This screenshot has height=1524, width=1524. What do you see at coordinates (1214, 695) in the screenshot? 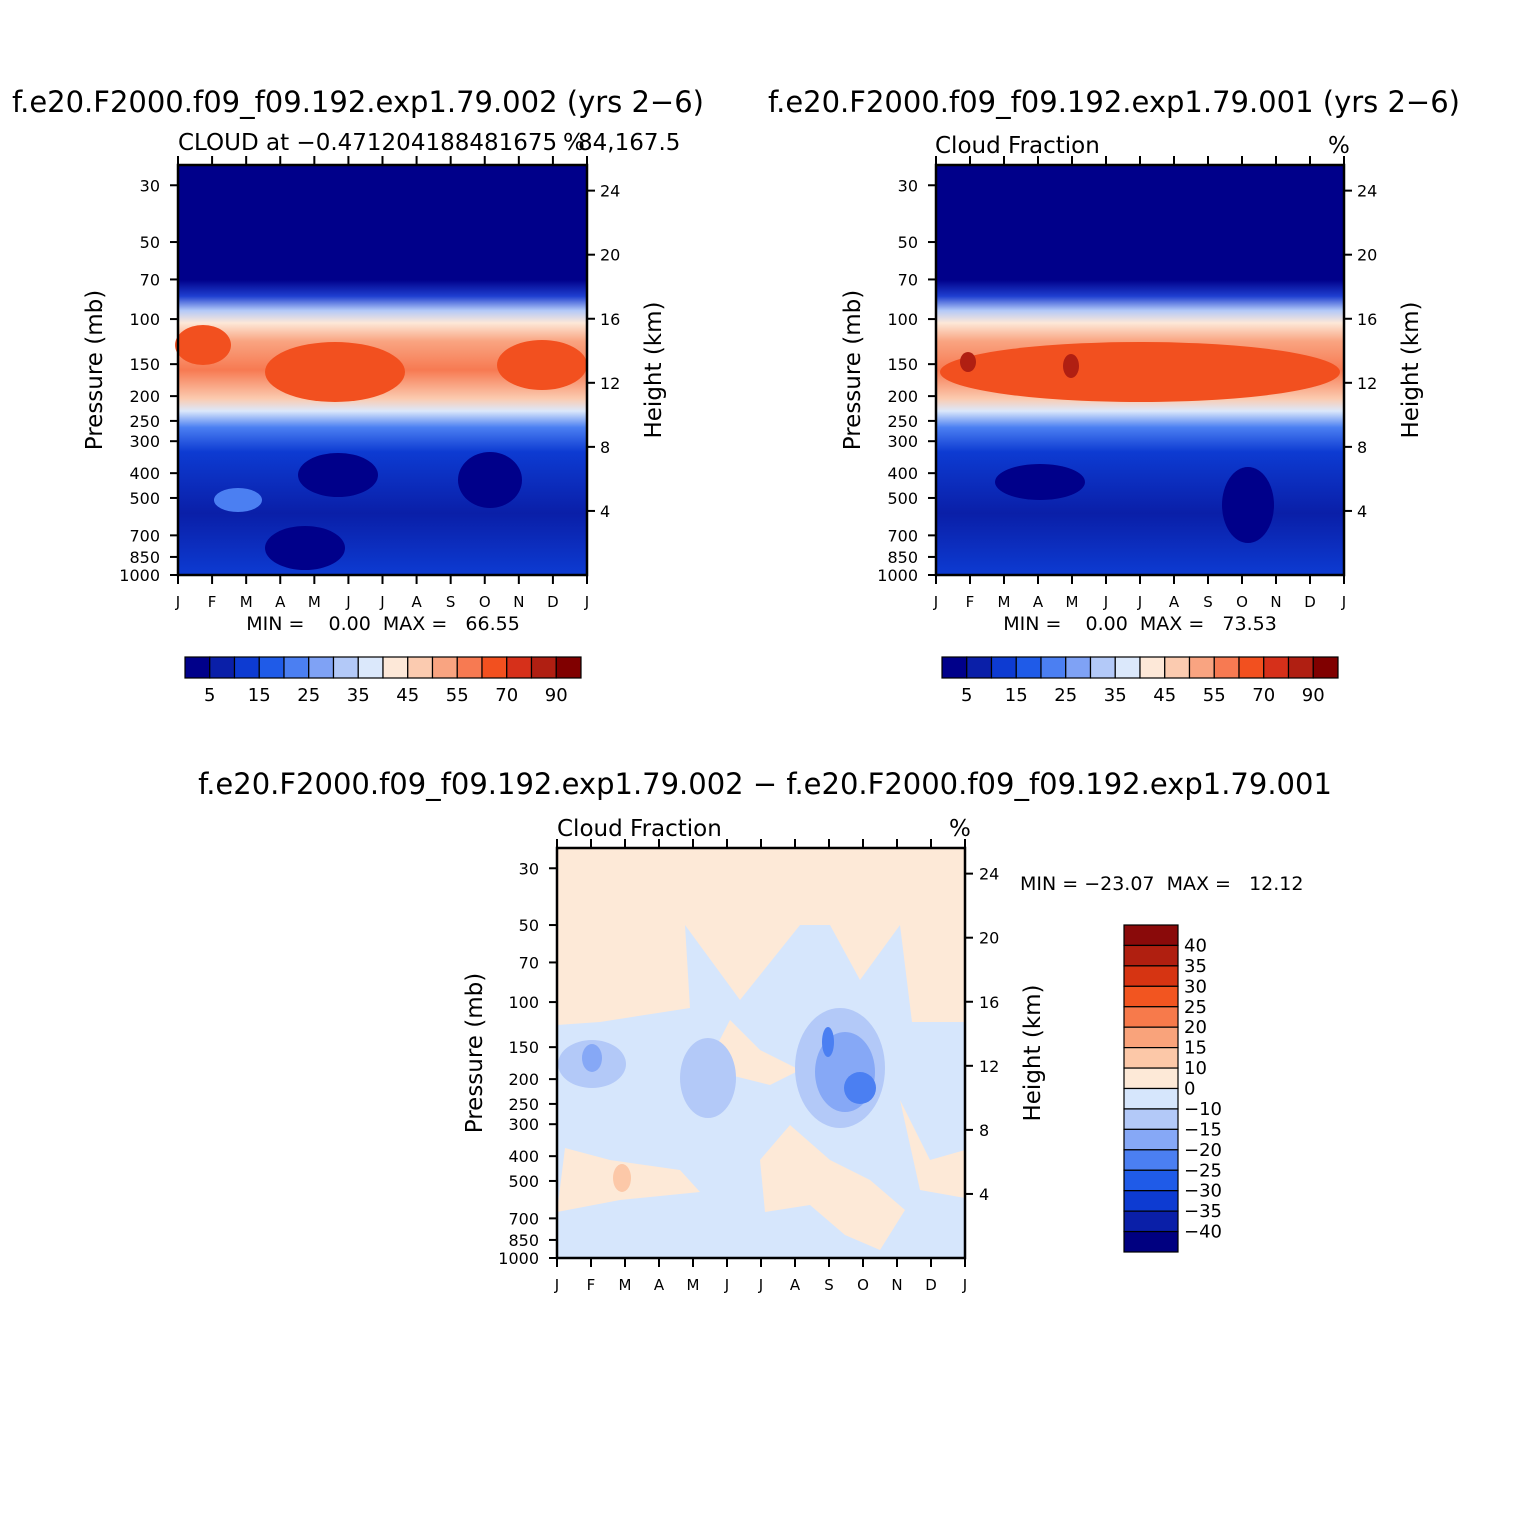
I see `colorbar-label: 55` at bounding box center [1214, 695].